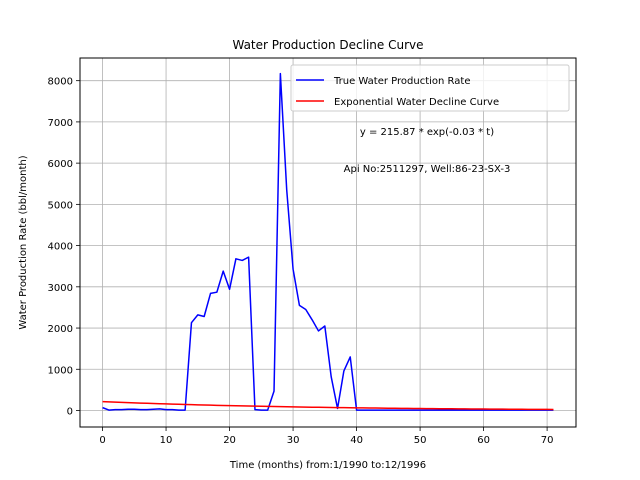  What do you see at coordinates (427, 169) in the screenshot?
I see `well-info: Api No:2511297, Well:86-23-SX-3` at bounding box center [427, 169].